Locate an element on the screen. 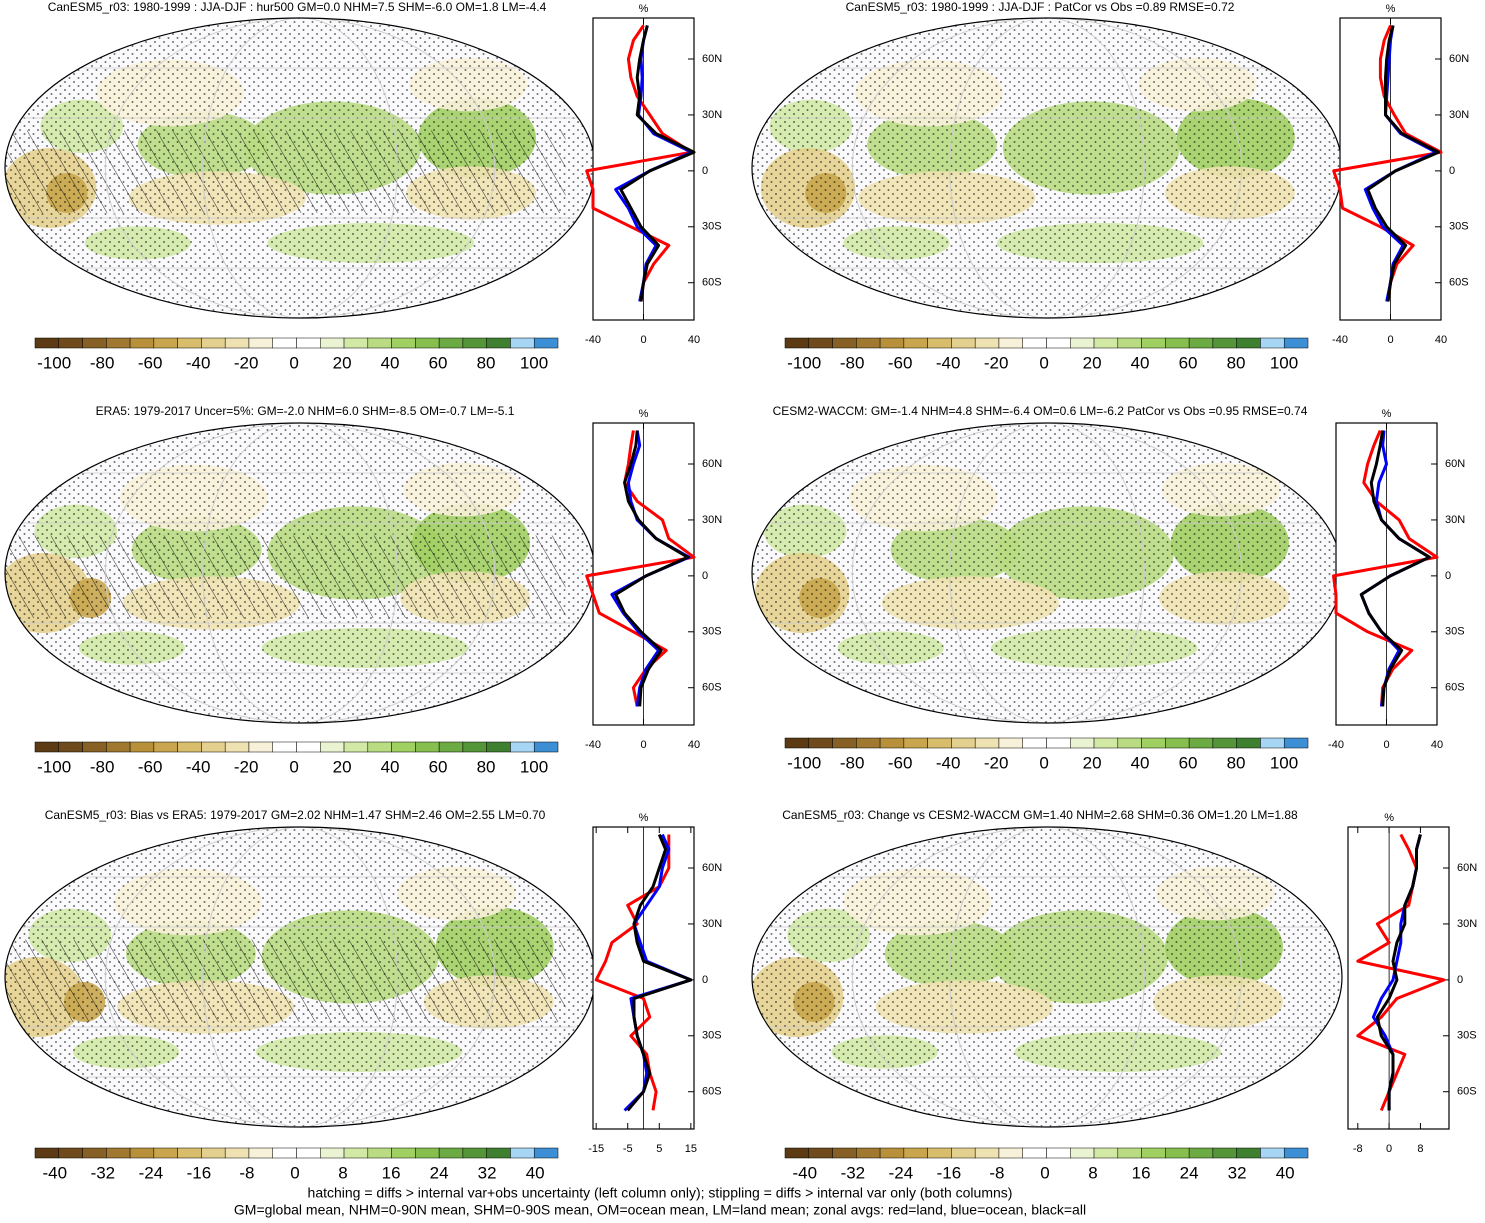 The height and width of the screenshot is (1223, 1485). colorbar-label: 20 is located at coordinates (342, 766).